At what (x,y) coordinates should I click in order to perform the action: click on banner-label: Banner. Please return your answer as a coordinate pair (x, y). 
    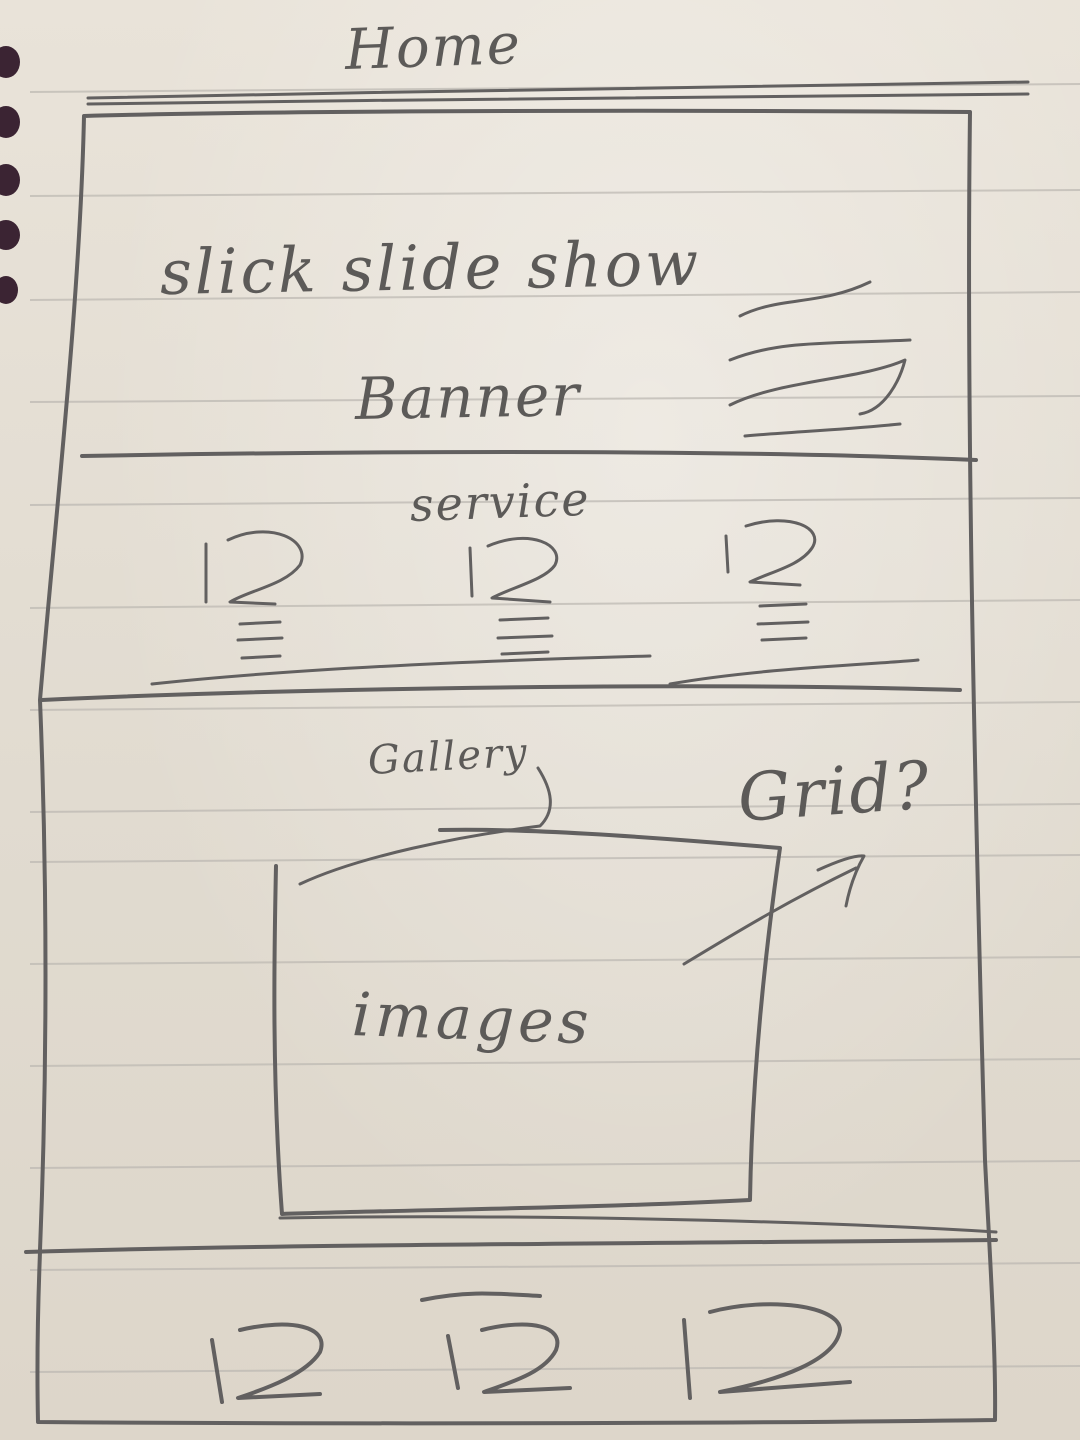
    Looking at the image, I should click on (468, 397).